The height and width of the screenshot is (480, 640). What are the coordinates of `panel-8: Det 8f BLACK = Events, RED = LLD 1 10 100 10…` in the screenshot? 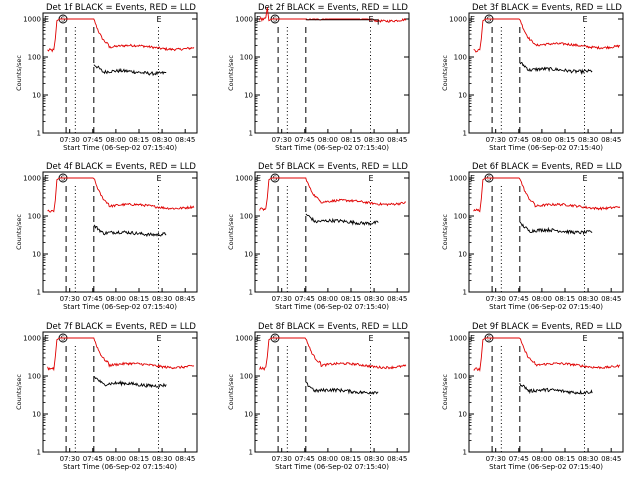 It's located at (318, 396).